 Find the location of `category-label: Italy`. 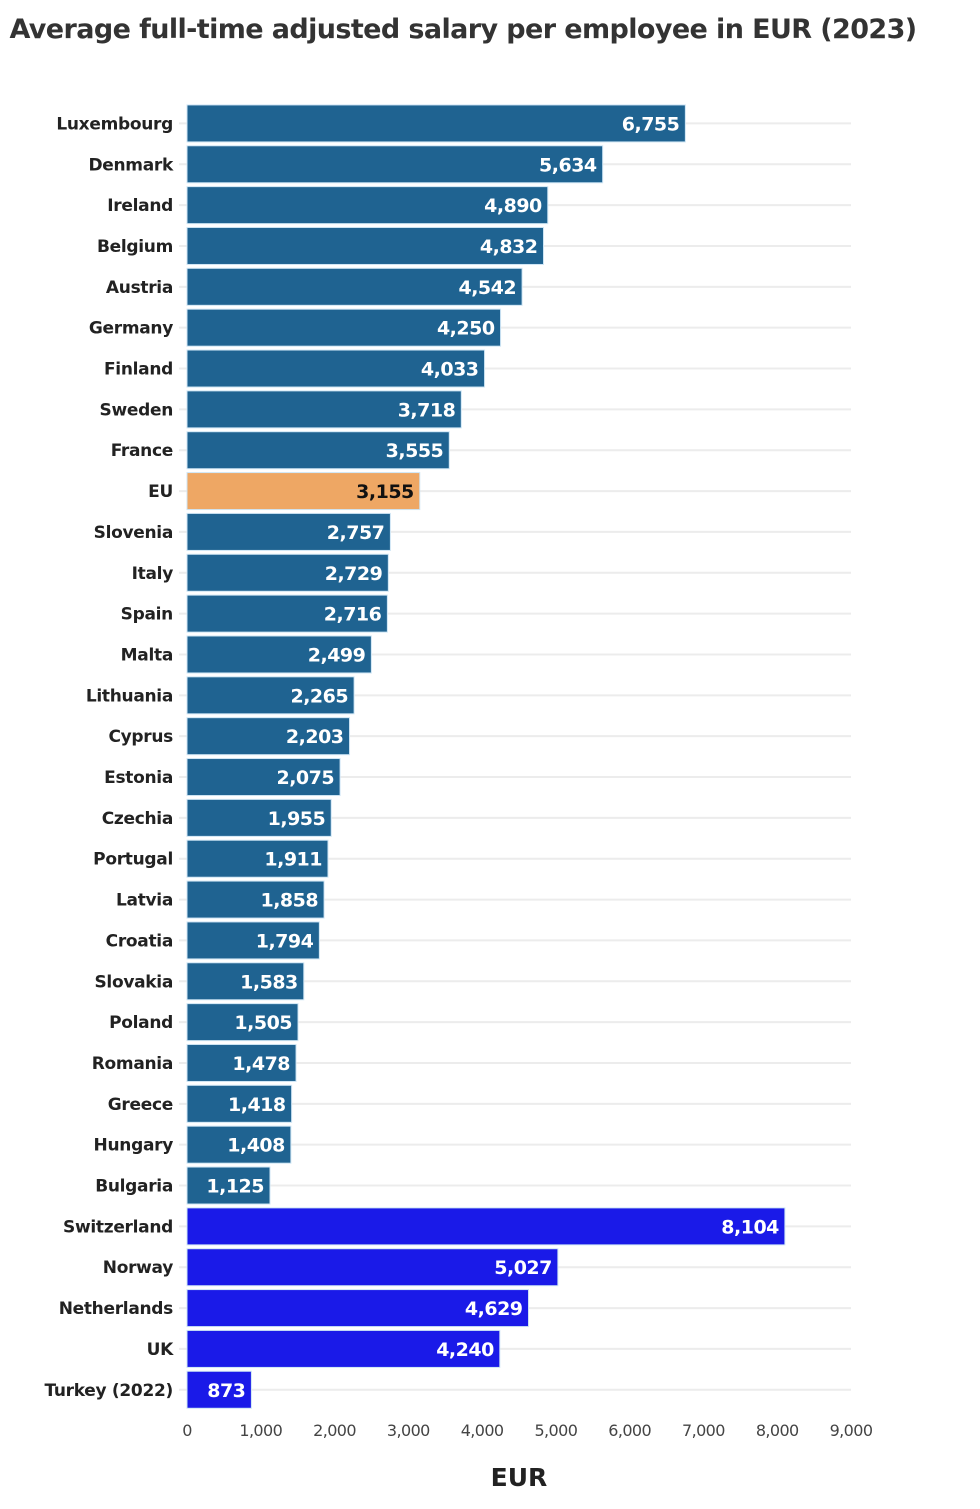

category-label: Italy is located at coordinates (153, 574).